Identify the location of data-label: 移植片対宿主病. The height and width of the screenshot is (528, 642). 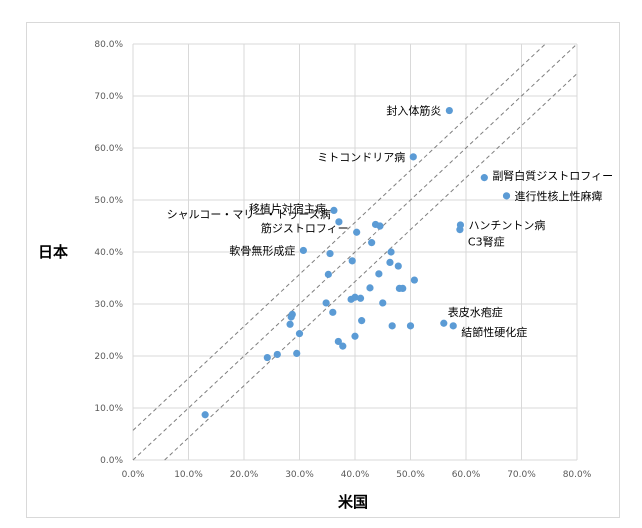
(287, 208).